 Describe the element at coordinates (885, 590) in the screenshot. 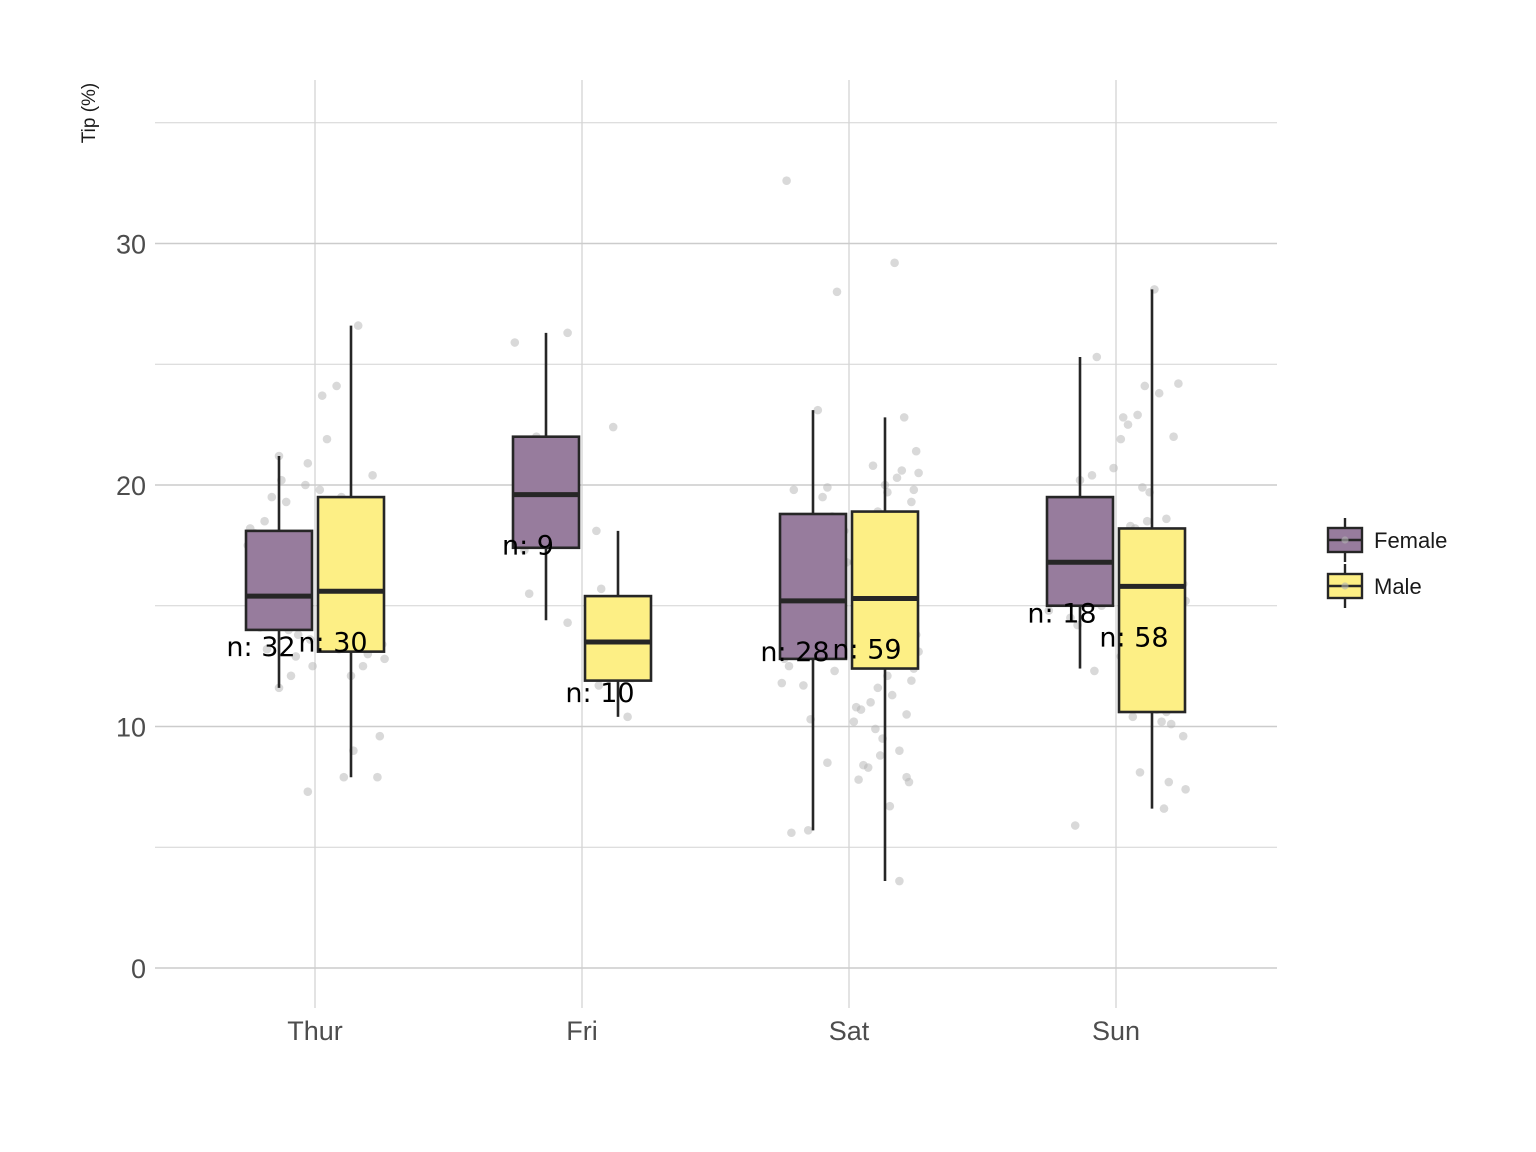

I see `box-male-sat` at that location.